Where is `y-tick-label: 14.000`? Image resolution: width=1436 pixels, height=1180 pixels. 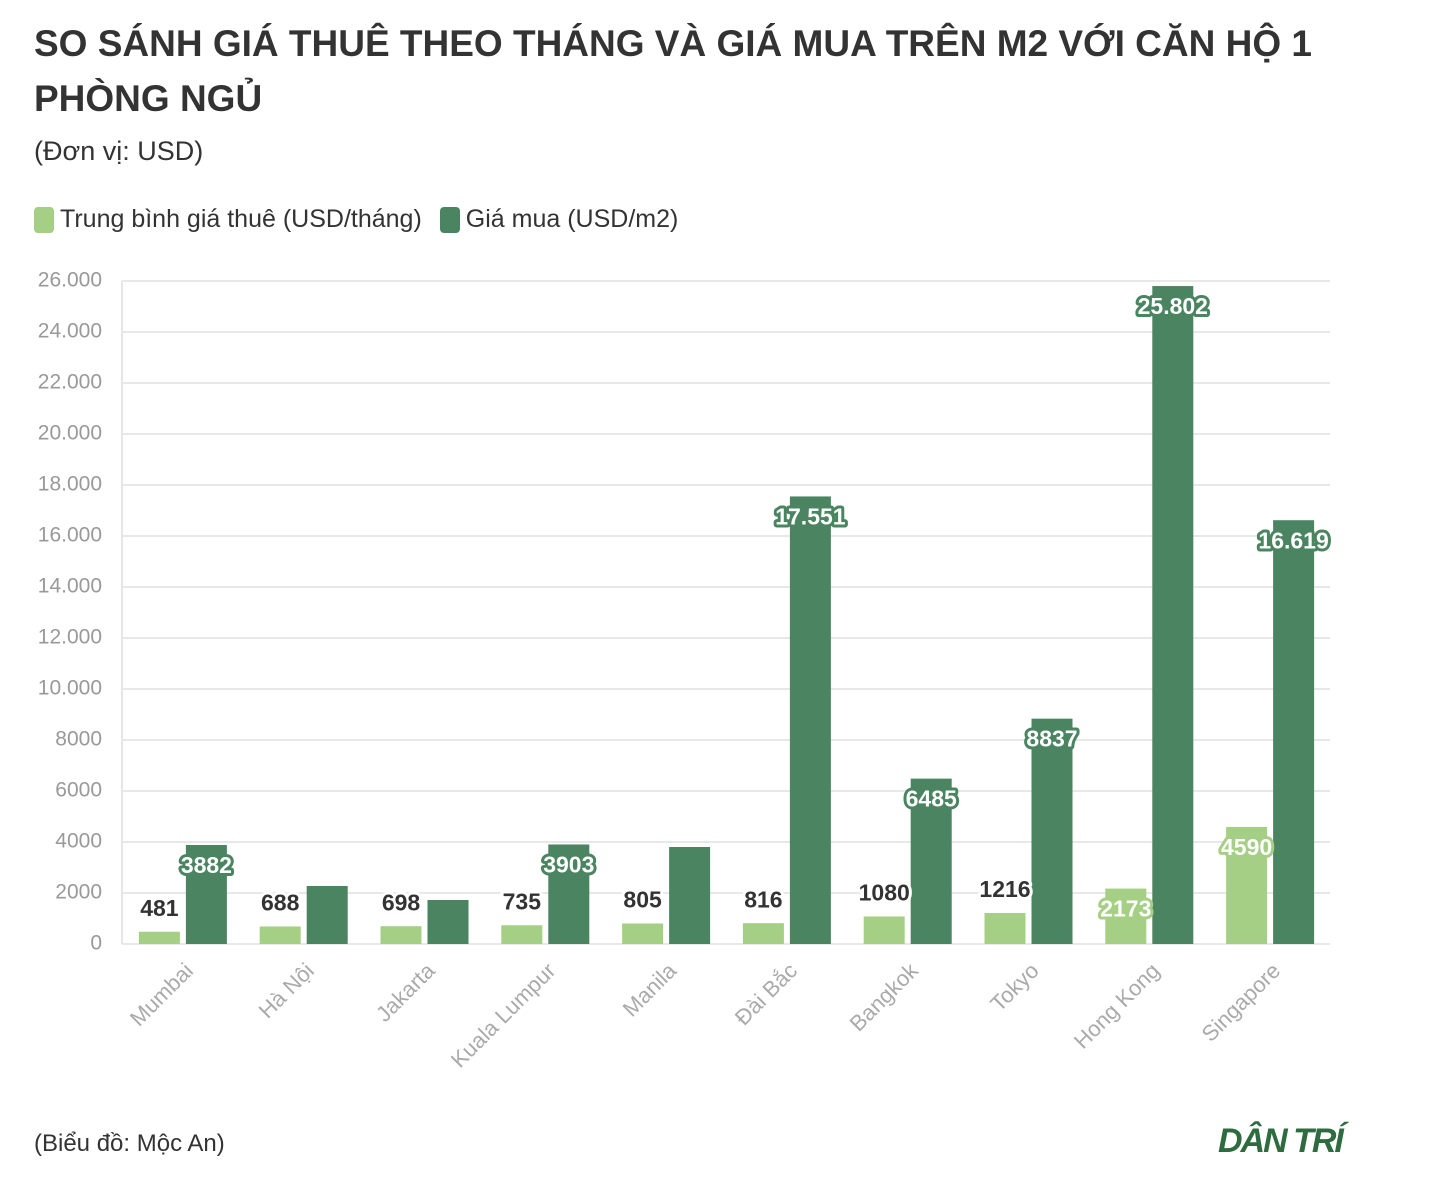
y-tick-label: 14.000 is located at coordinates (70, 586).